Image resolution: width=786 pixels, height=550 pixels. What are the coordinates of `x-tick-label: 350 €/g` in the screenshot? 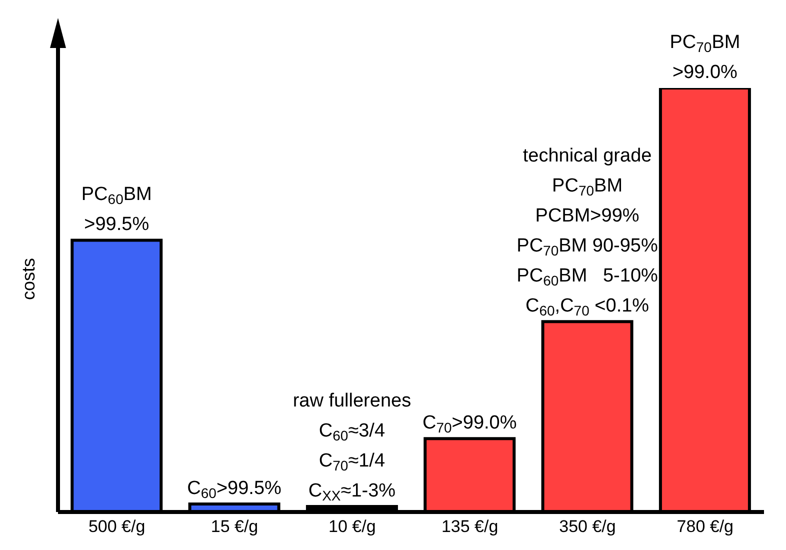 It's located at (587, 526).